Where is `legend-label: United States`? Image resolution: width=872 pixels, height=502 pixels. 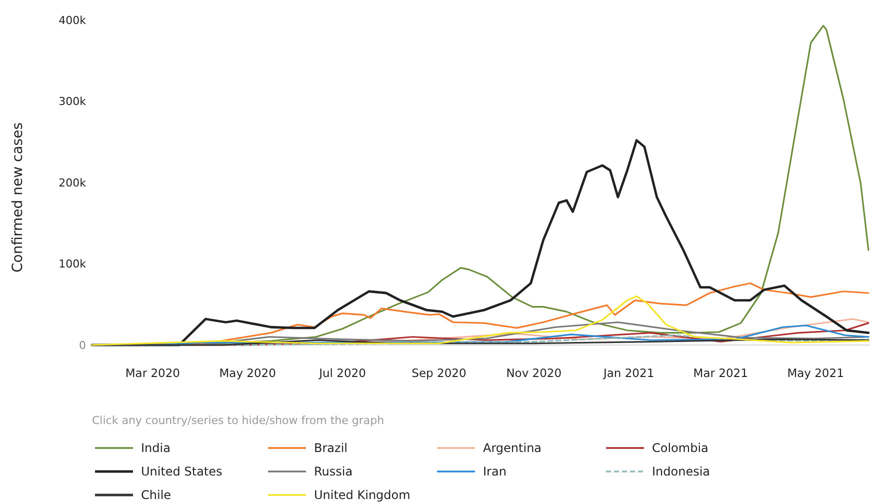 legend-label: United States is located at coordinates (181, 471).